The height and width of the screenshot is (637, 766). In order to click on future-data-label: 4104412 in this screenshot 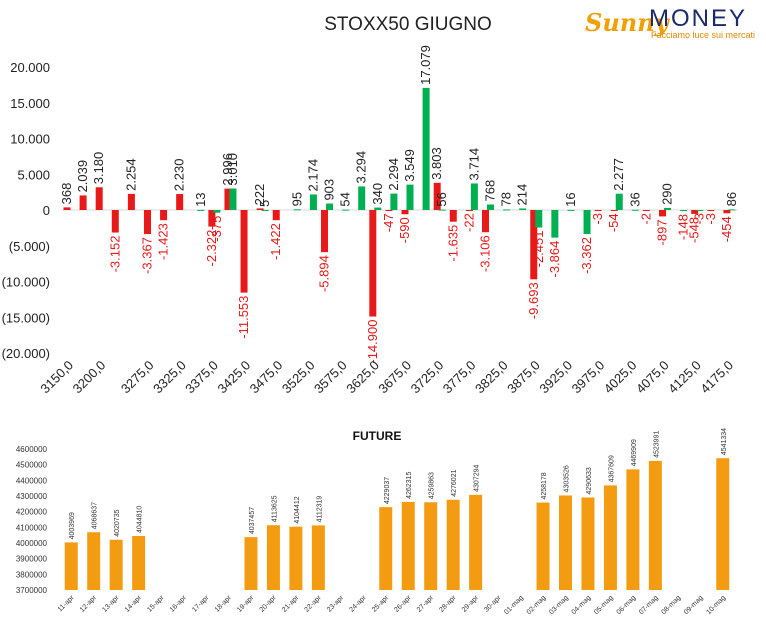, I will do `click(297, 509)`.